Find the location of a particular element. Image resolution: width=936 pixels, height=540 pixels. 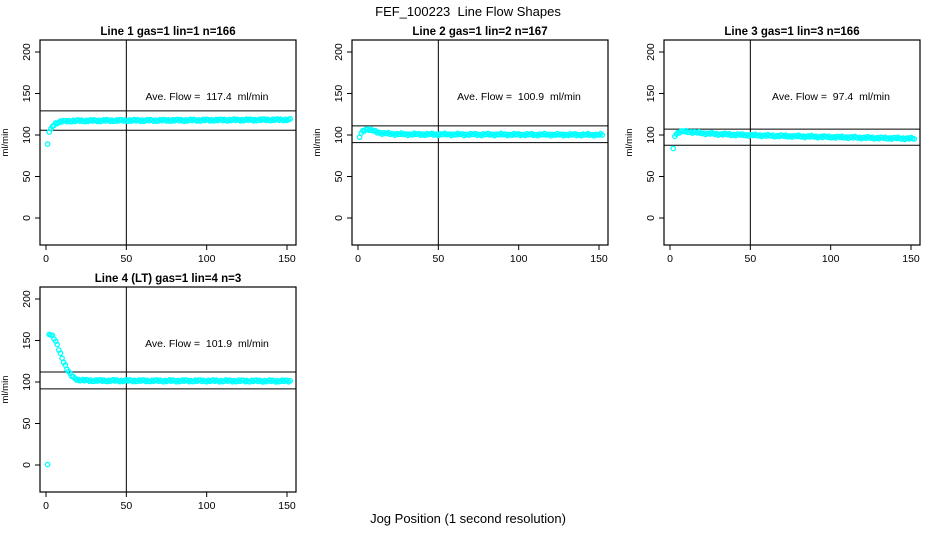

subplot-title: Line 1 gas=1 lin=1 n=166 is located at coordinates (168, 32).